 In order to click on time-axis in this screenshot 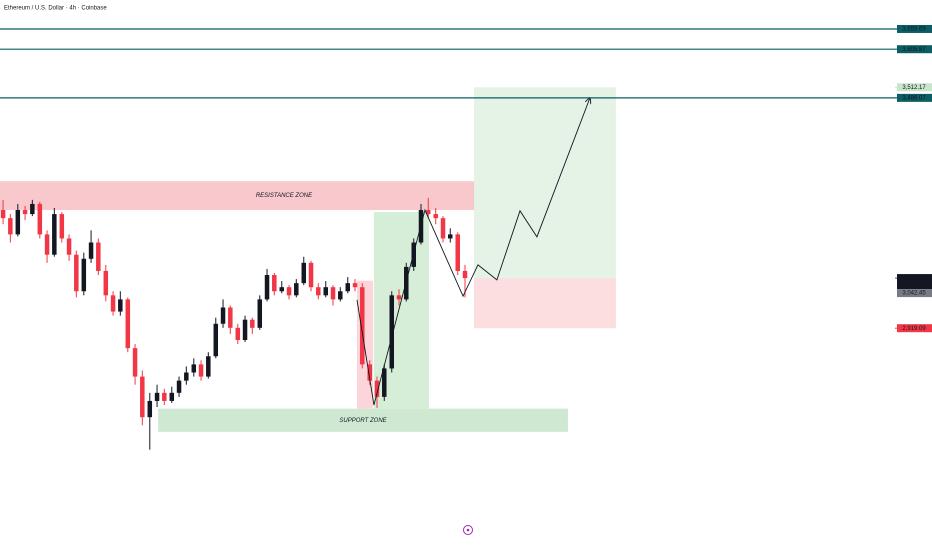, I will do `click(448, 542)`.